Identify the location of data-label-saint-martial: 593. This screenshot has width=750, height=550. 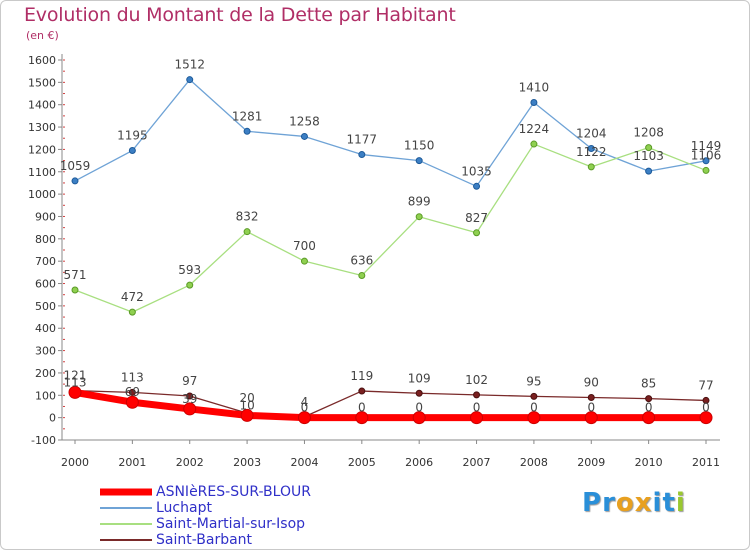
(189, 270).